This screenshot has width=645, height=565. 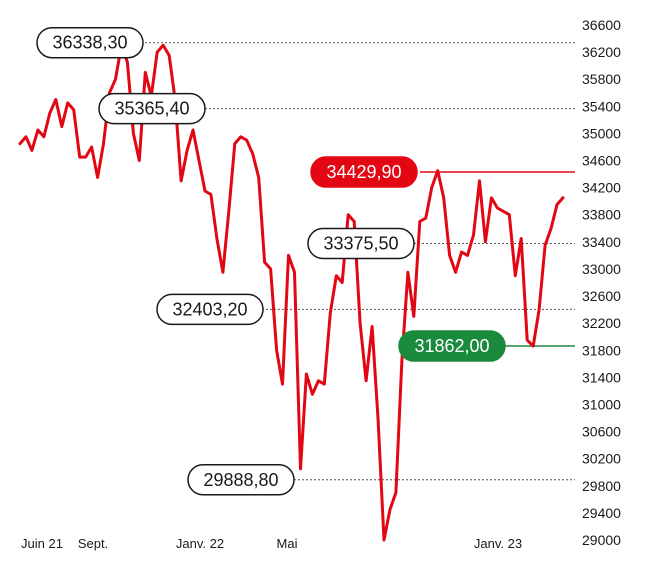 I want to click on annotation-label: 35365,40, so click(x=151, y=109).